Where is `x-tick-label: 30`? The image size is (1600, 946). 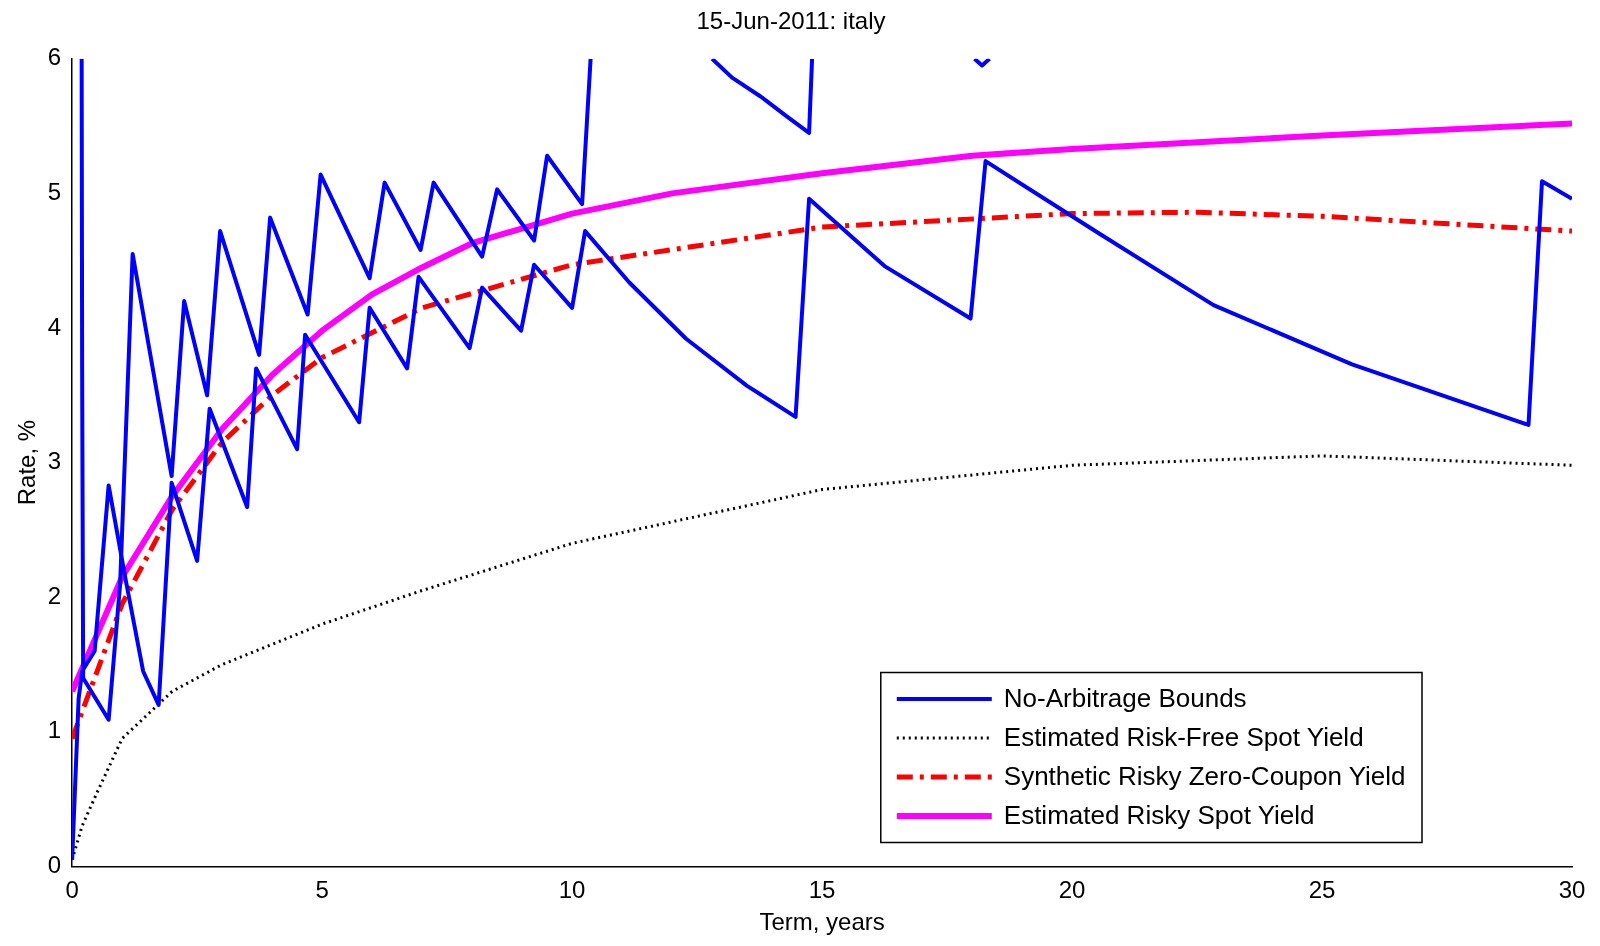 x-tick-label: 30 is located at coordinates (1572, 890).